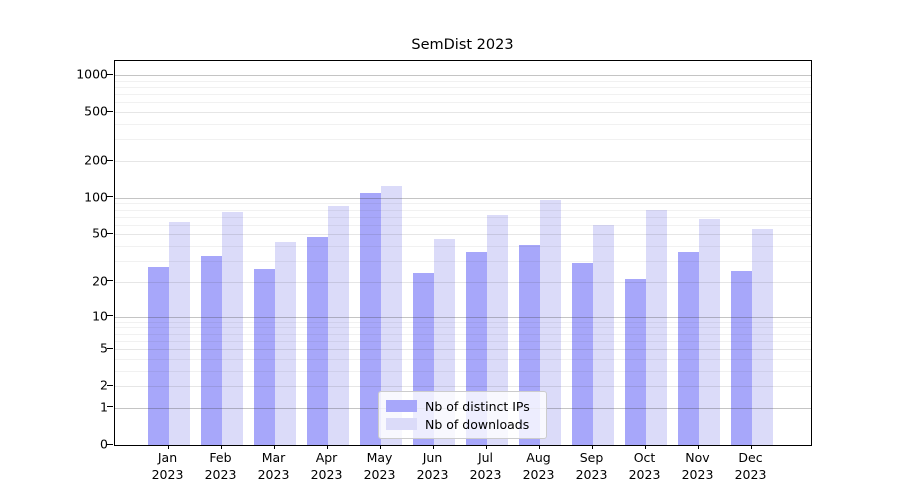  Describe the element at coordinates (485, 466) in the screenshot. I see `x-tick-label-jul: Jul 2023` at that location.